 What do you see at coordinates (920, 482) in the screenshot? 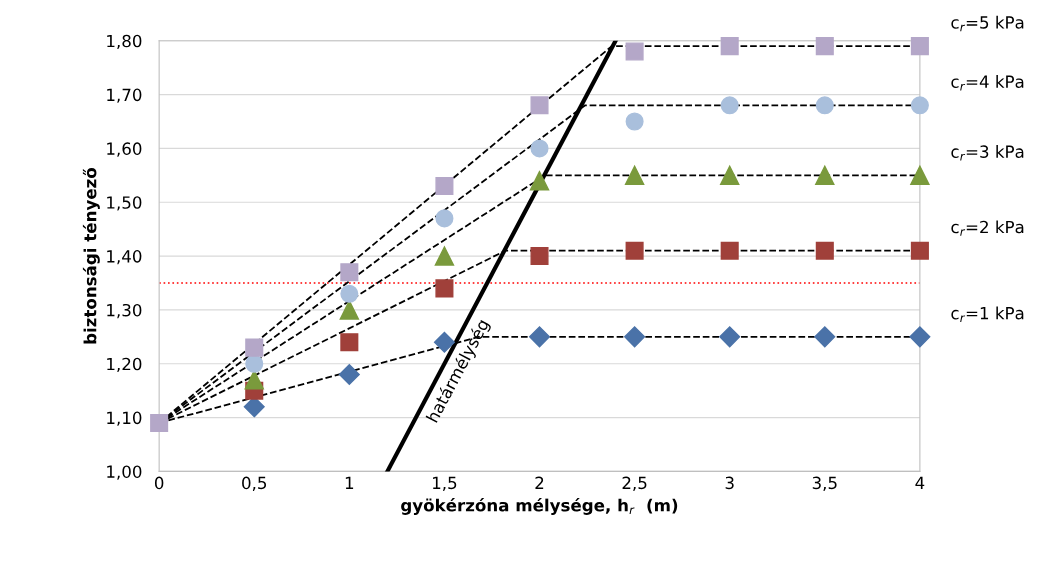
I see `x-tick-label: 4` at bounding box center [920, 482].